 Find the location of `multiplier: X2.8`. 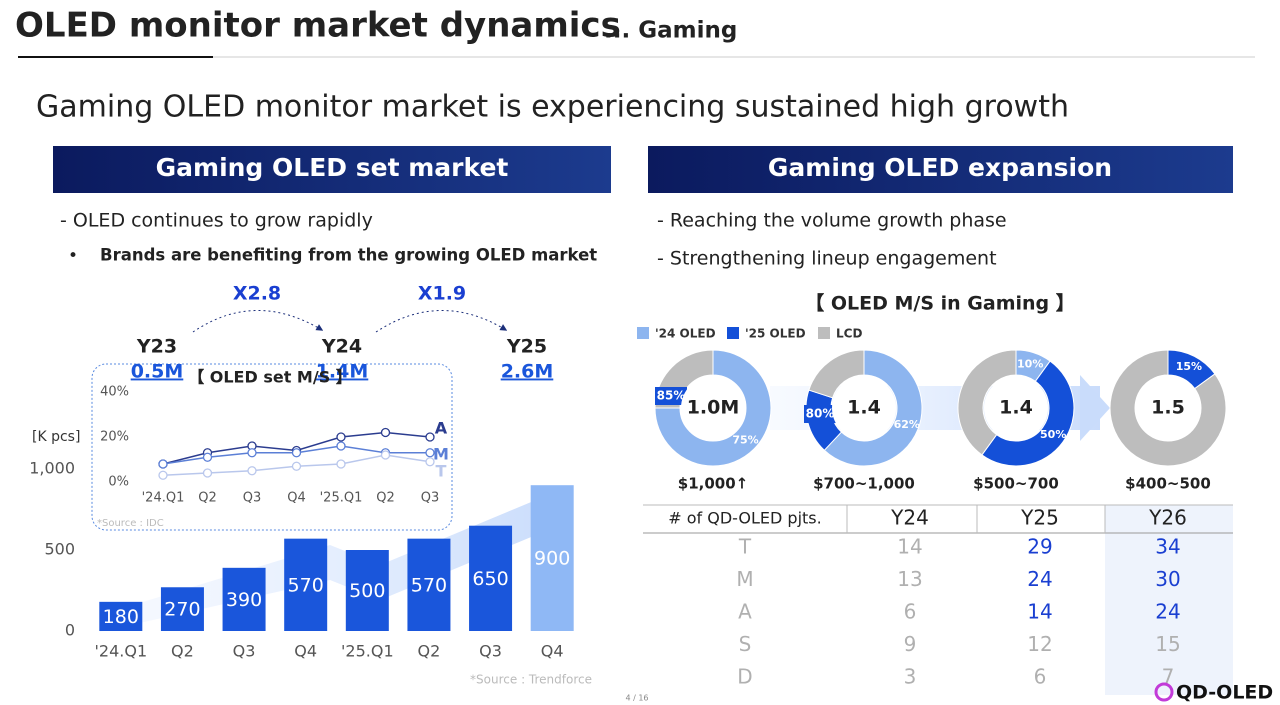

multiplier: X2.8 is located at coordinates (257, 294).